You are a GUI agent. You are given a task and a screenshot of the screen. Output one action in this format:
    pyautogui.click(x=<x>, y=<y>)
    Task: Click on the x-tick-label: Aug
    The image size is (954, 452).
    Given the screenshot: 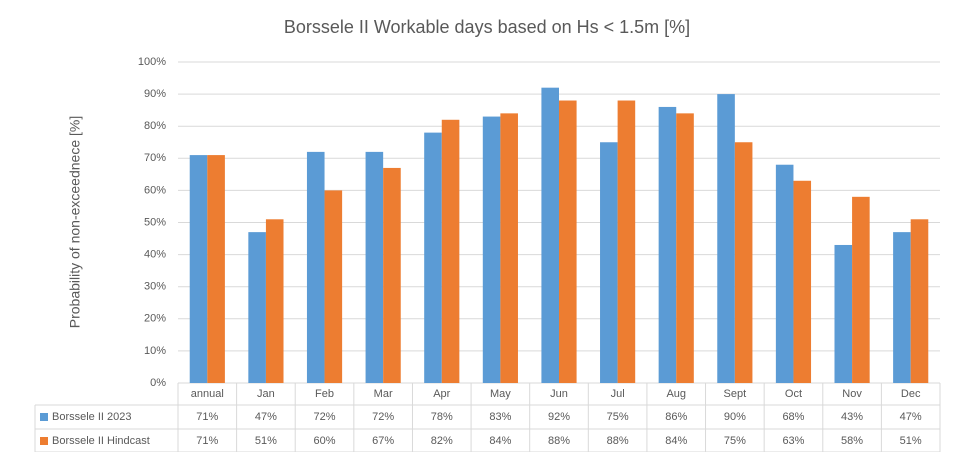 What is the action you would take?
    pyautogui.click(x=676, y=394)
    